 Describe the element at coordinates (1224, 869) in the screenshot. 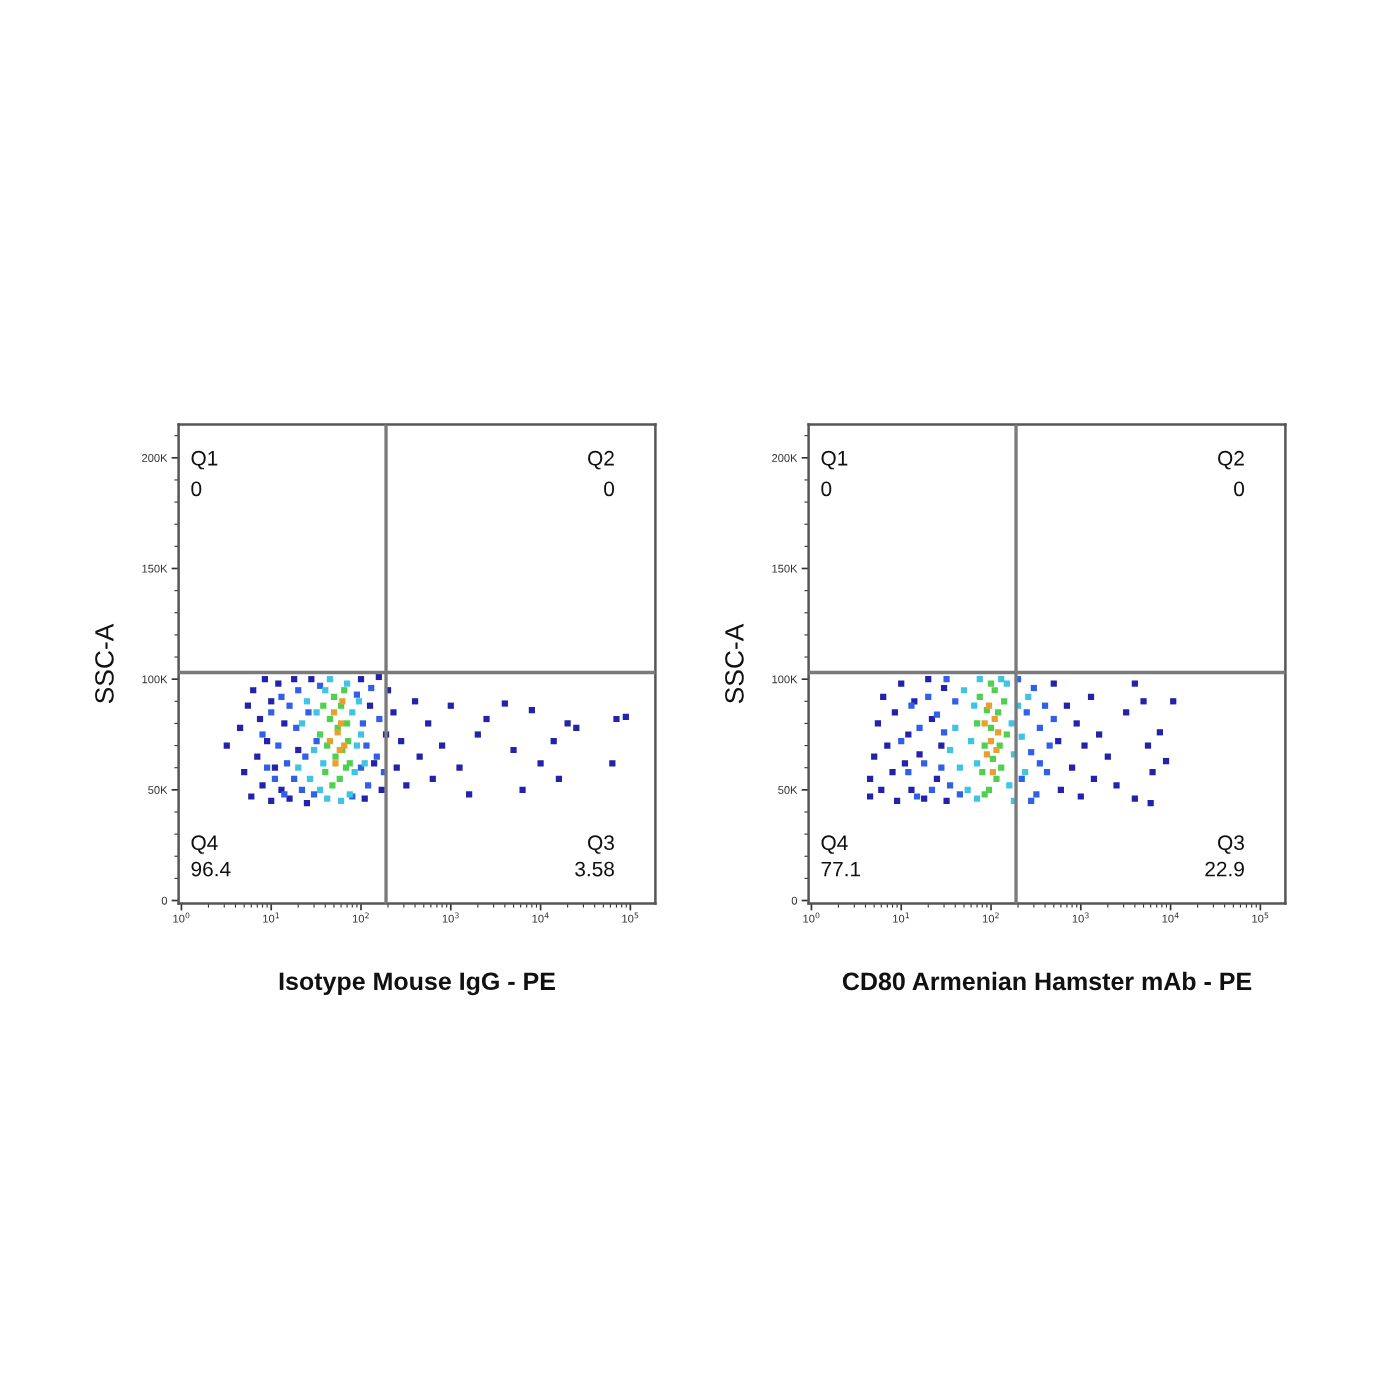

I see `annotation: 22.9` at that location.